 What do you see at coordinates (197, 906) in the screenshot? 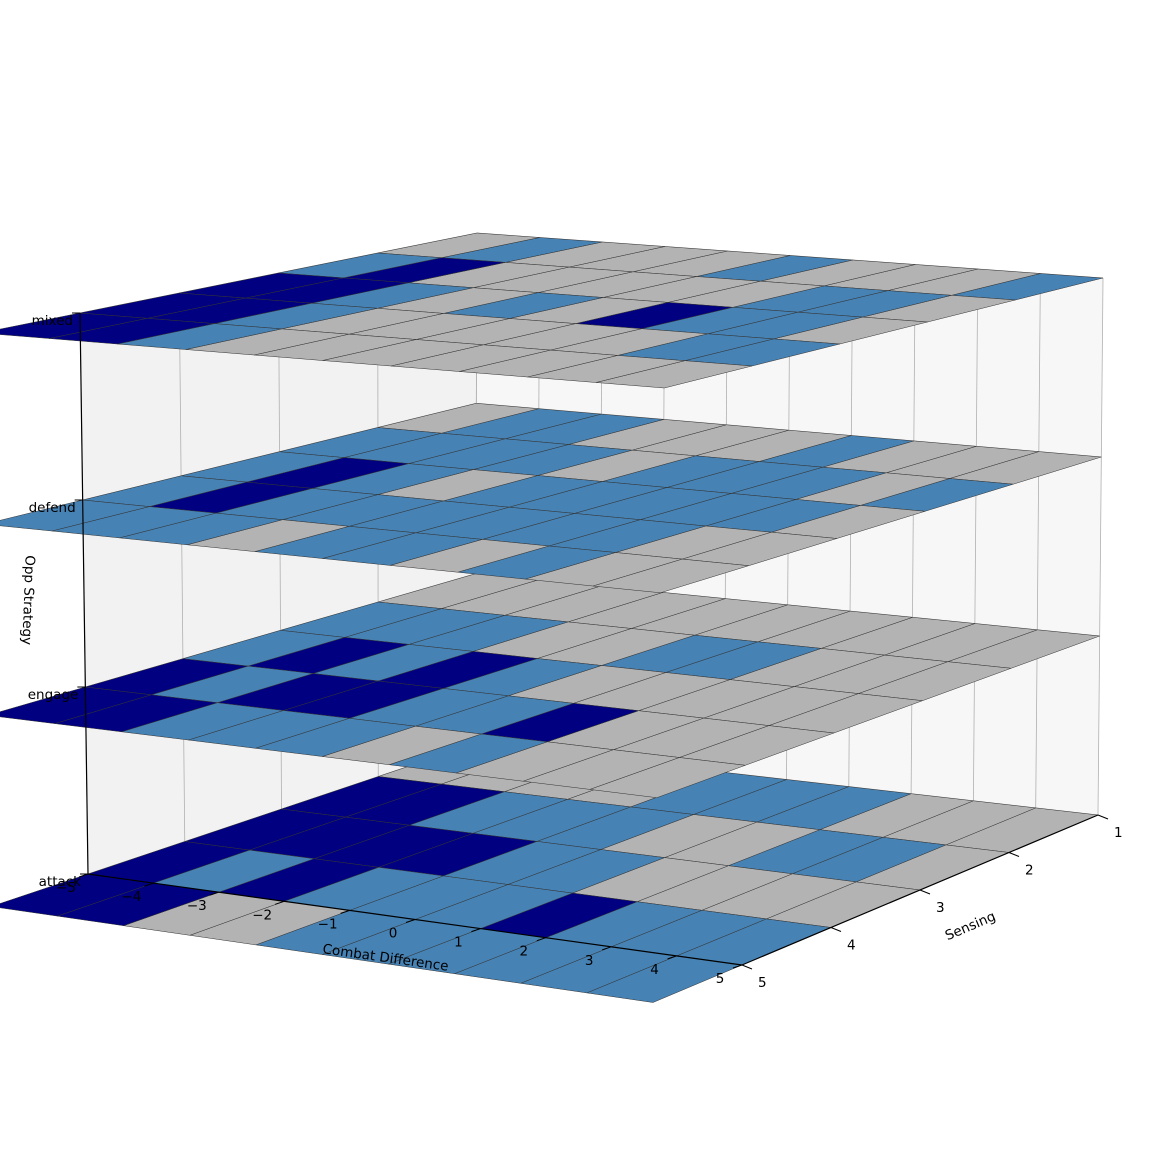
I see `x-tick-label: −3` at bounding box center [197, 906].